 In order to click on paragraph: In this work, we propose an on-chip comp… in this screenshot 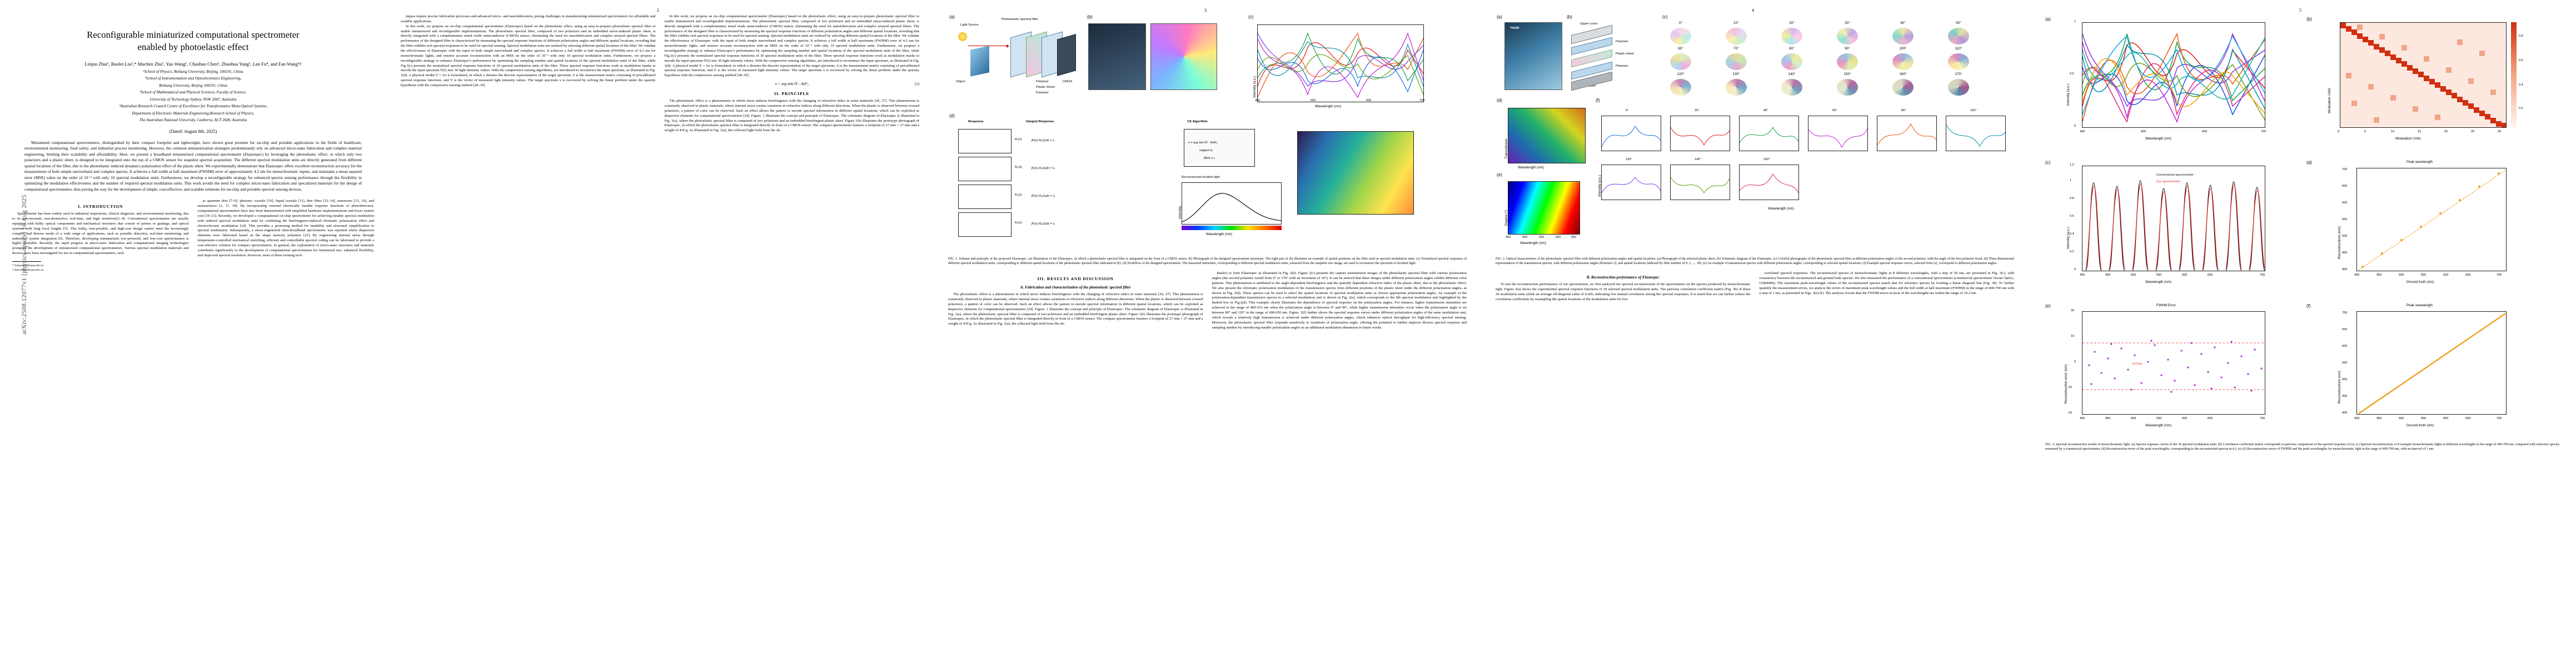, I will do `click(528, 56)`.